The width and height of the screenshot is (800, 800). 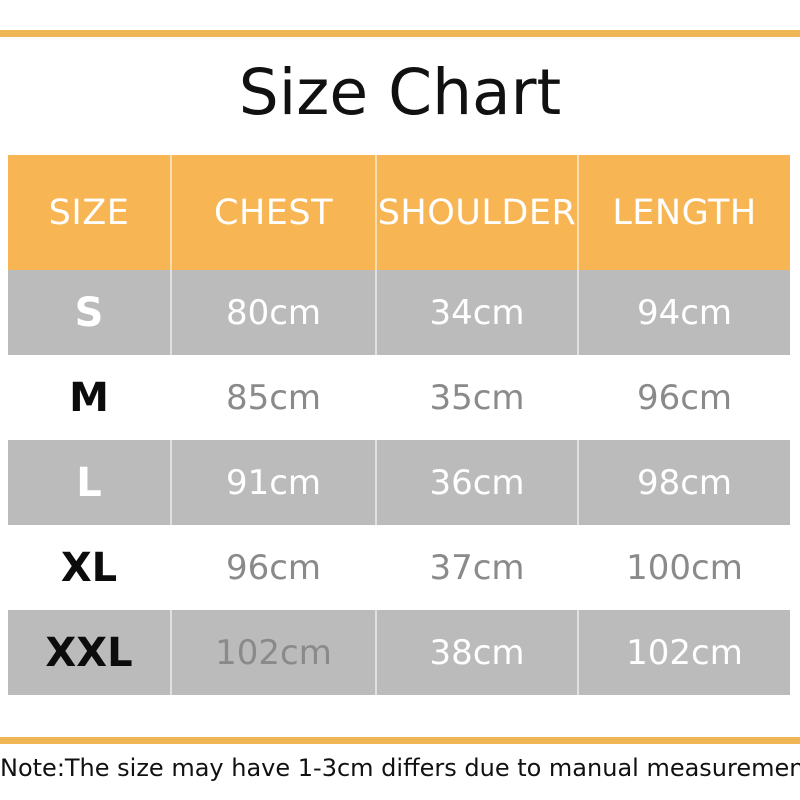 I want to click on table-row: L 91cm 36cm 98cm, so click(x=399, y=482).